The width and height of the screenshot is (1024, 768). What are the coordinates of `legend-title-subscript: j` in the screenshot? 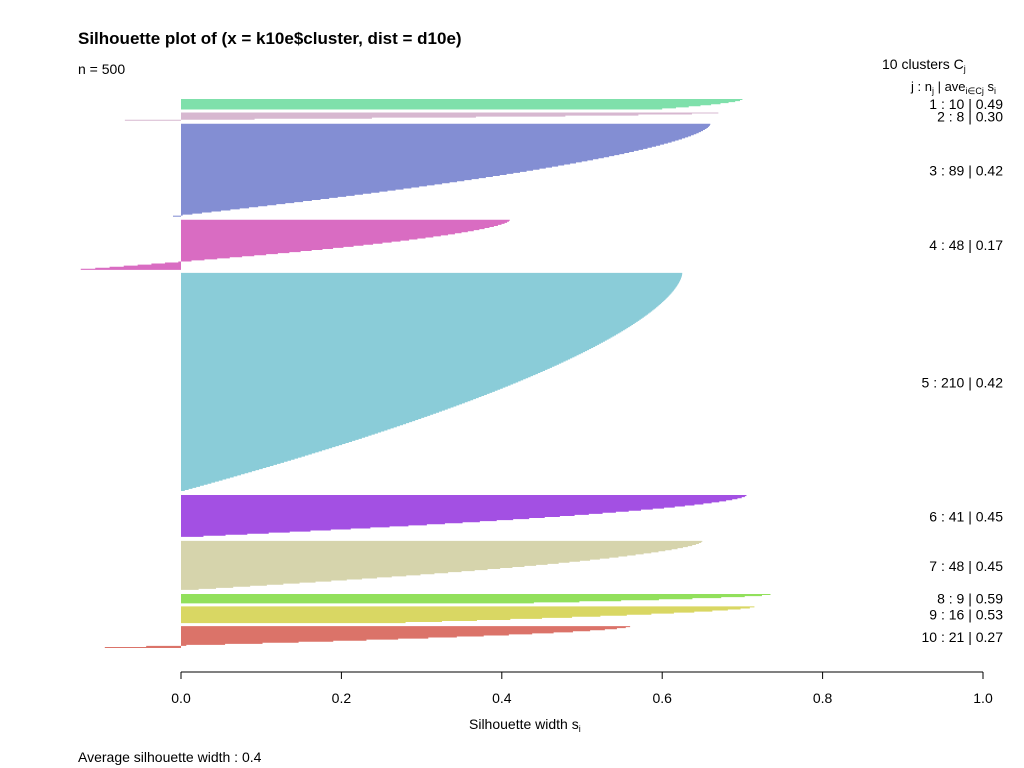 It's located at (964, 69).